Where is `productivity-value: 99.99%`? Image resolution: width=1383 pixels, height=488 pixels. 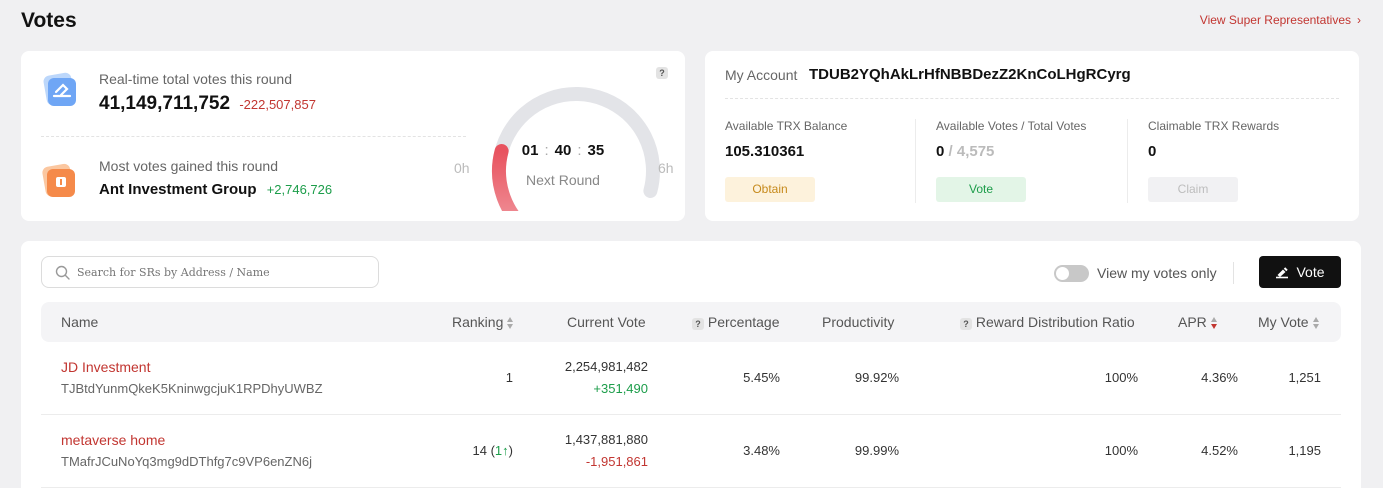 productivity-value: 99.99% is located at coordinates (876, 450).